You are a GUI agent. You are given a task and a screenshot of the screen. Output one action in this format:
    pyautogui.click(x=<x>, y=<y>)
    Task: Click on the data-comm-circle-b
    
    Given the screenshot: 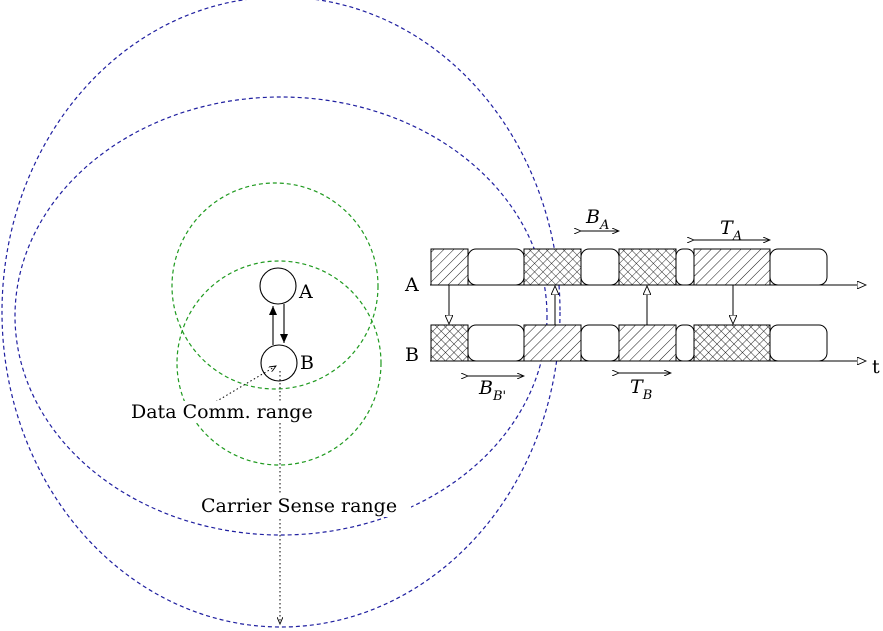 What is the action you would take?
    pyautogui.click(x=279, y=363)
    